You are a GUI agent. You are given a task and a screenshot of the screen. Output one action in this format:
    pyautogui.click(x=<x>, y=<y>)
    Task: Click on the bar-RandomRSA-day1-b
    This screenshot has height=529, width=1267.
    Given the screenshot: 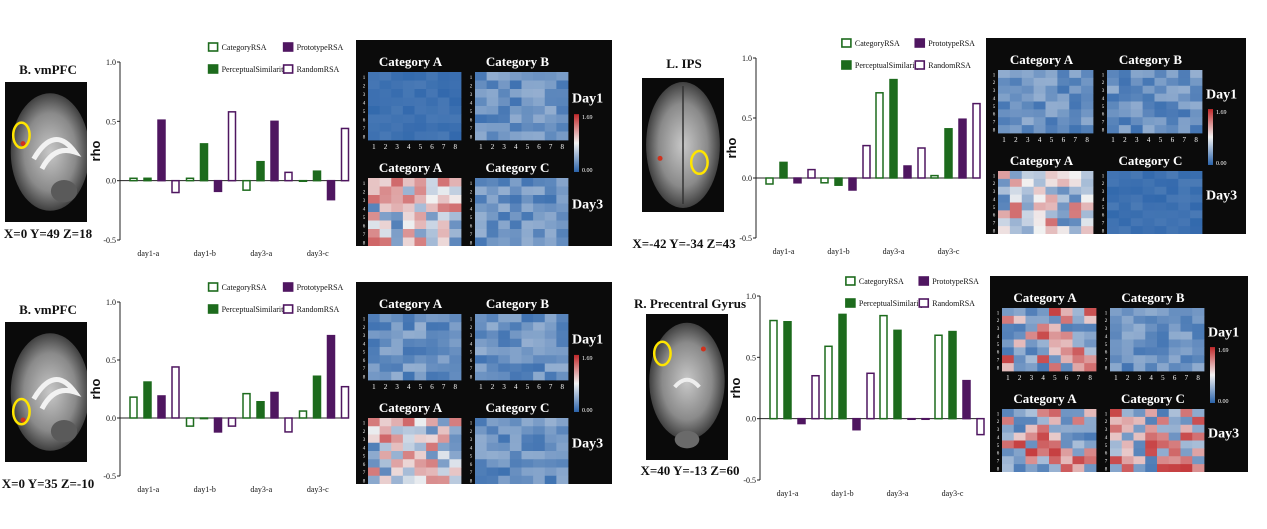 What is the action you would take?
    pyautogui.click(x=866, y=161)
    